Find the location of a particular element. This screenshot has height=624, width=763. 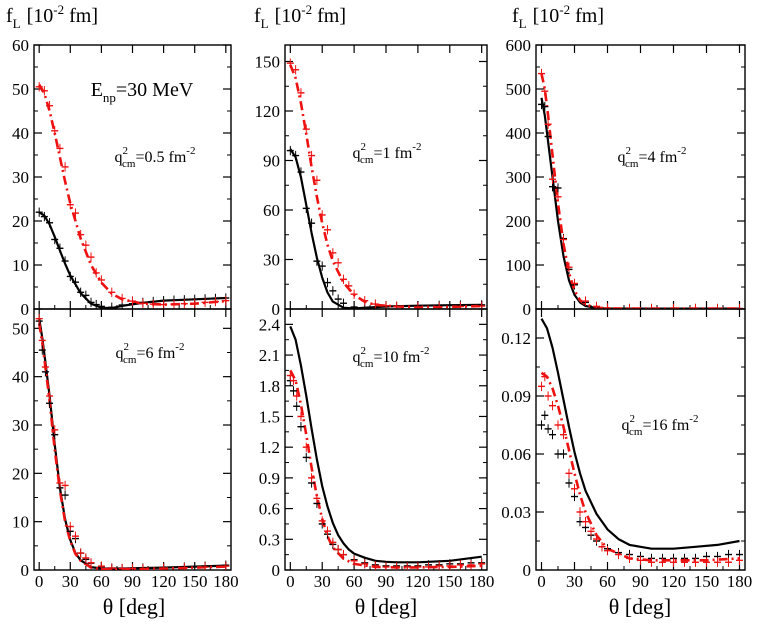

col2-xlabel: θ [deg] is located at coordinates (386, 606).